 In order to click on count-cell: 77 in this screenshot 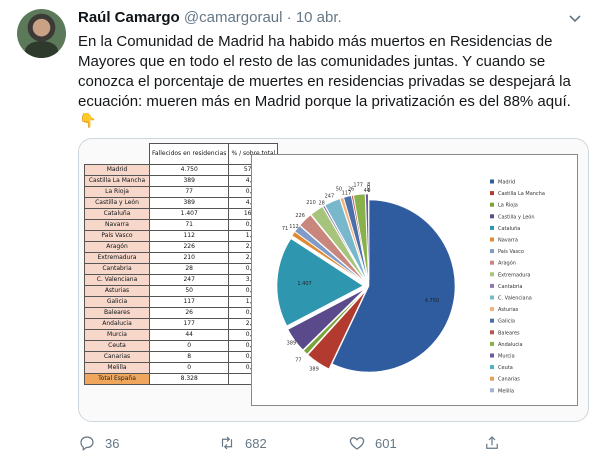, I will do `click(189, 192)`.